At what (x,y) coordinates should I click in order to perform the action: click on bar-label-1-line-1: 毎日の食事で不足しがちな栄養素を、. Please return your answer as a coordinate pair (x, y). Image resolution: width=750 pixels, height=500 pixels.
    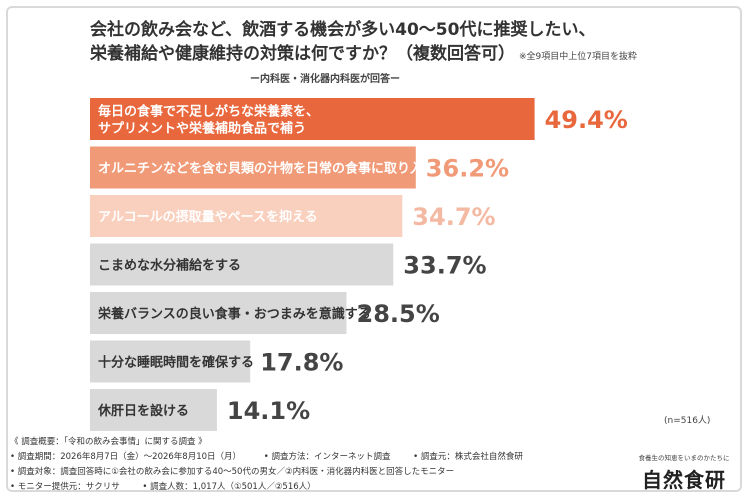
    Looking at the image, I should click on (208, 112).